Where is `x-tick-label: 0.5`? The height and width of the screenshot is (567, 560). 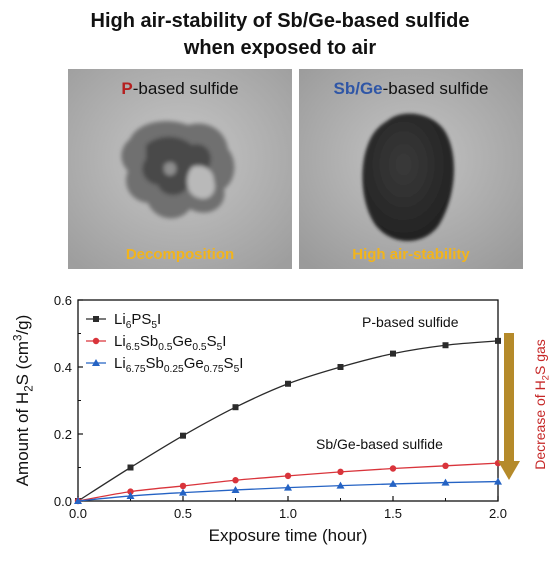 x-tick-label: 0.5 is located at coordinates (183, 513).